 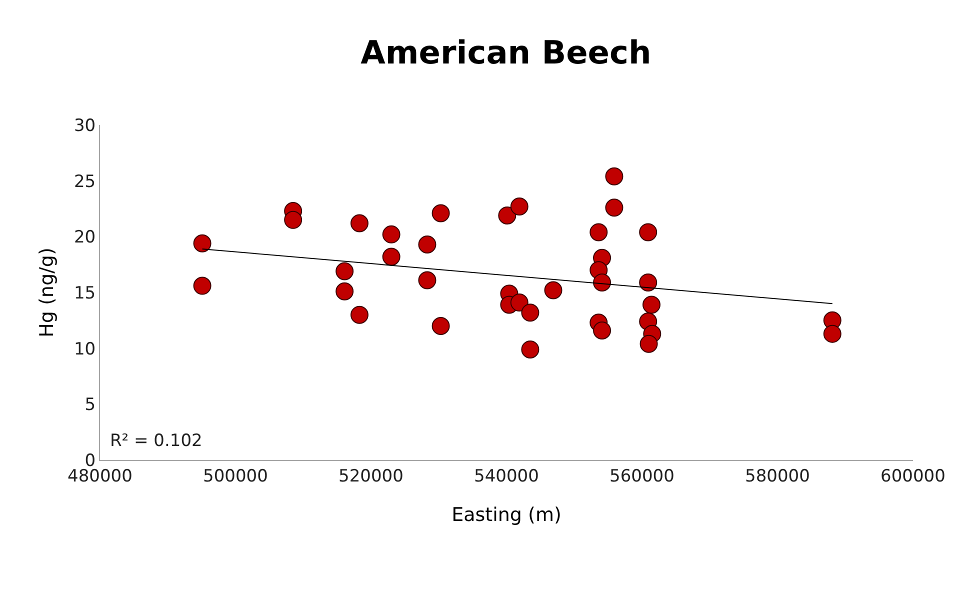 I want to click on x-tick-label: 480000, so click(x=100, y=476).